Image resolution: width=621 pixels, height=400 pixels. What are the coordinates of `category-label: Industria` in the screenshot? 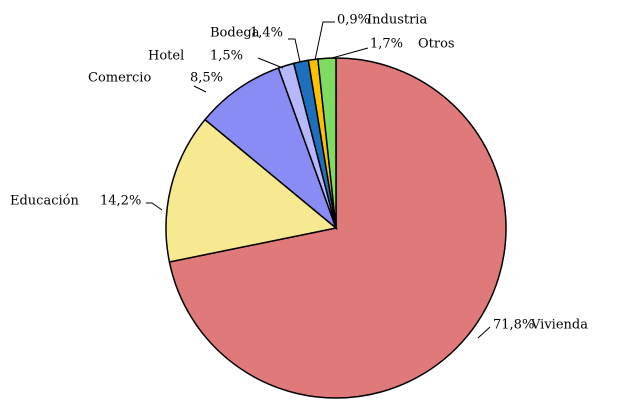 It's located at (397, 20).